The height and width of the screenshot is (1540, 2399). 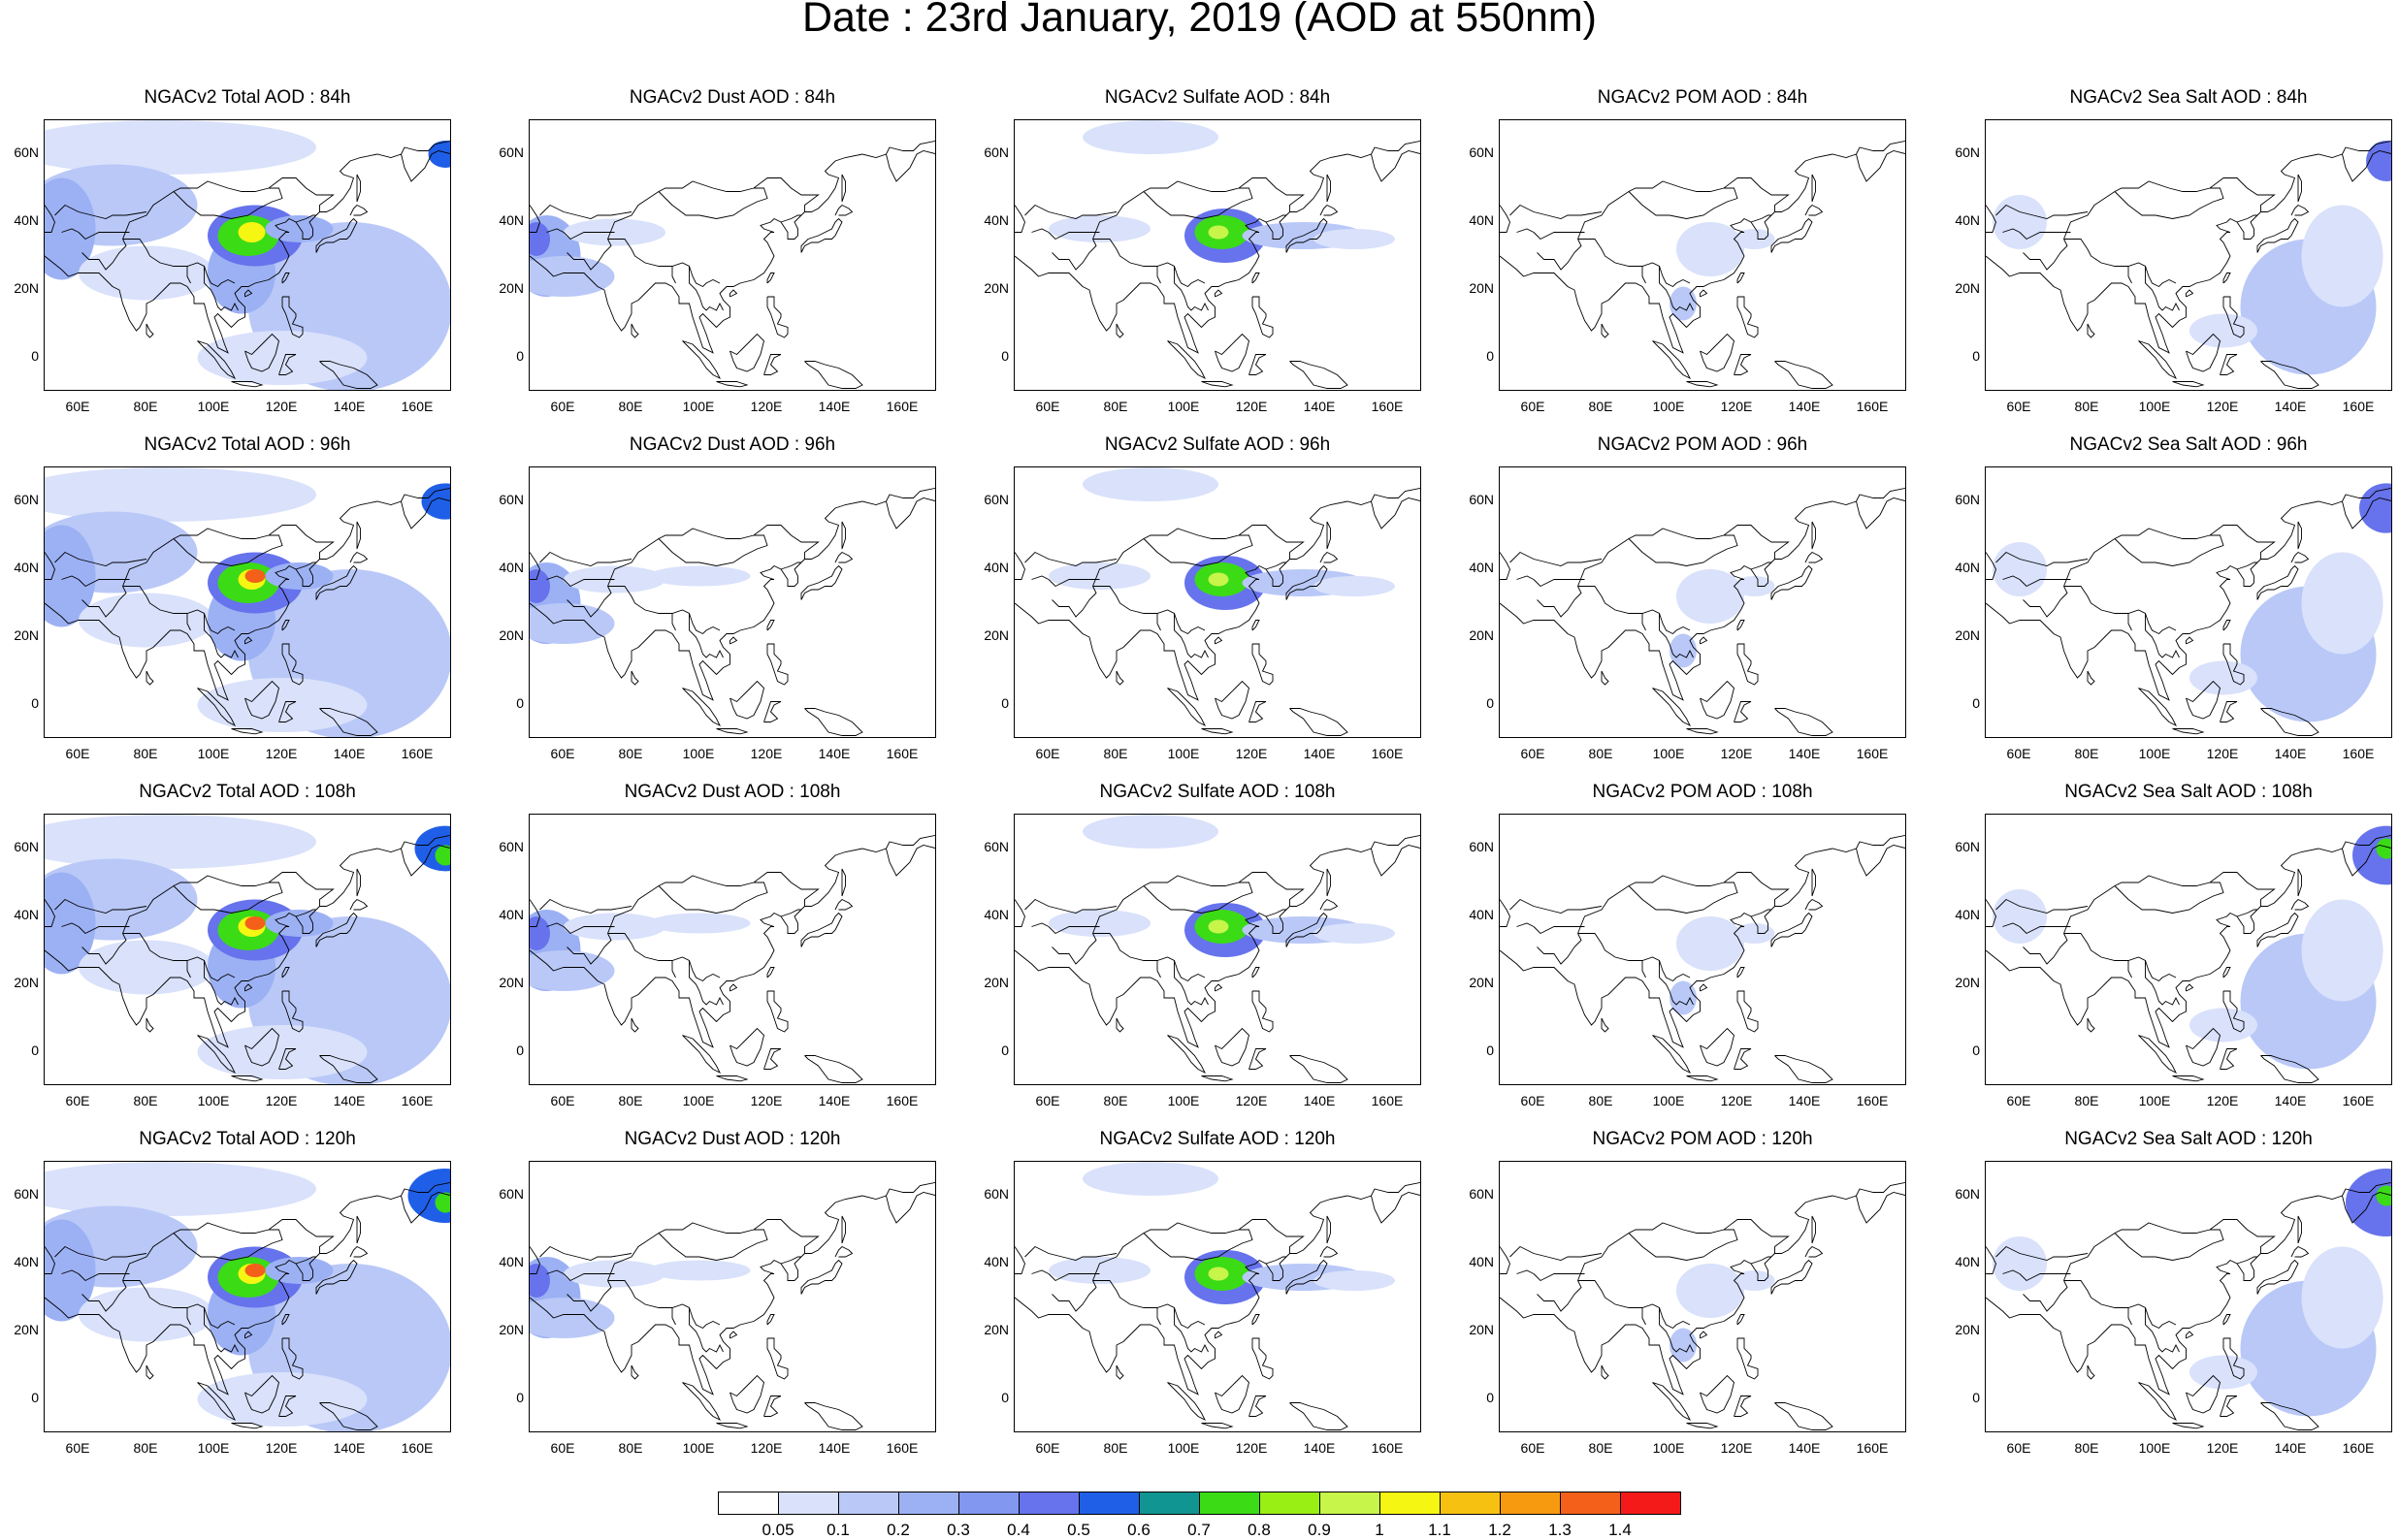 What do you see at coordinates (248, 1139) in the screenshot?
I see `panel-title: NGACv2 Total AOD : 120h` at bounding box center [248, 1139].